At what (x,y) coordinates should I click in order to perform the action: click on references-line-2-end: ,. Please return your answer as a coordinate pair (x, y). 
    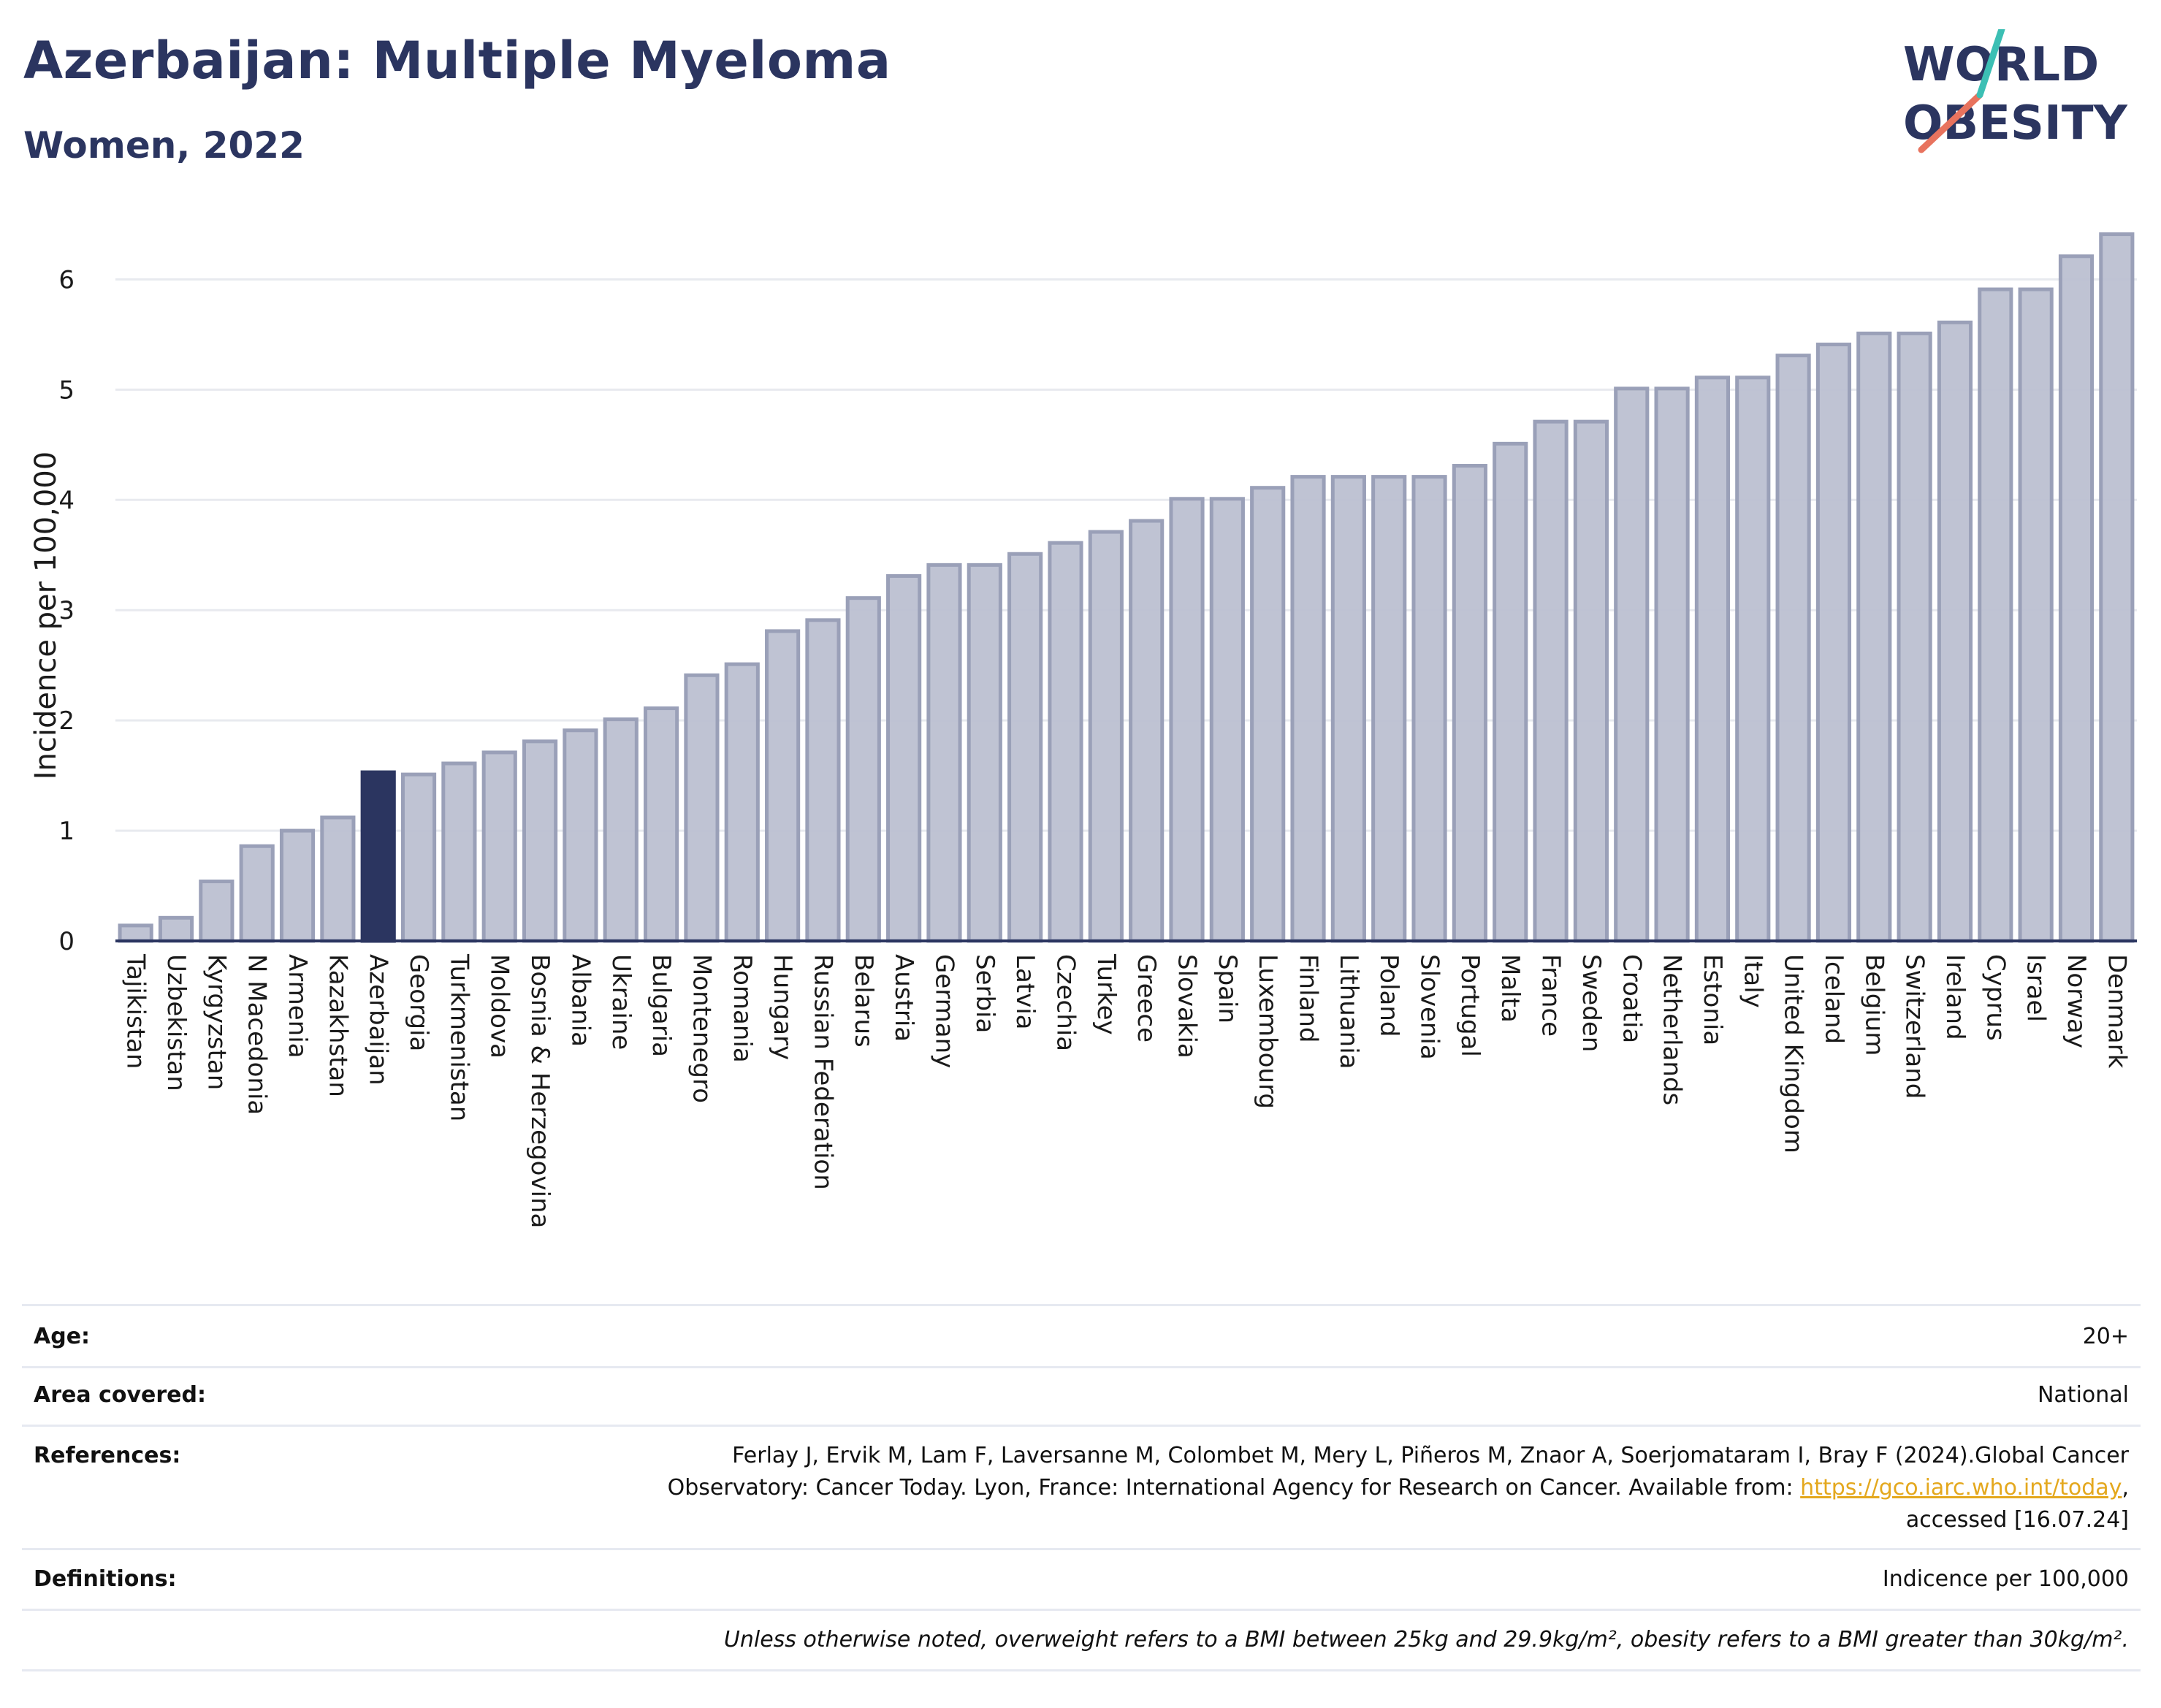
    Looking at the image, I should click on (2125, 1488).